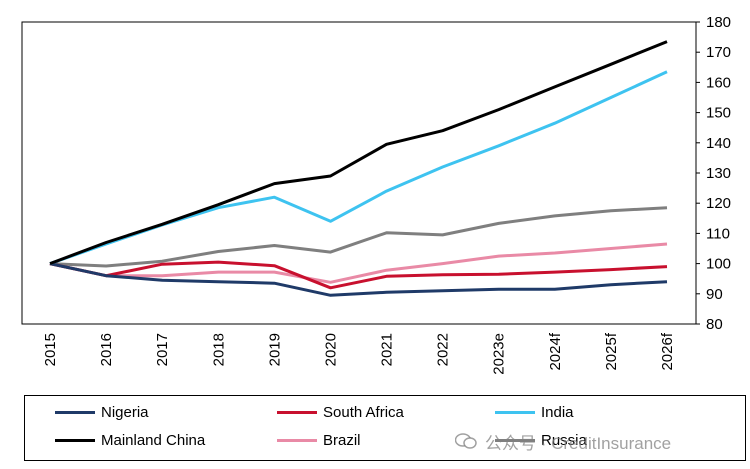 The width and height of the screenshot is (750, 469). What do you see at coordinates (718, 143) in the screenshot?
I see `y-tick-label: 140` at bounding box center [718, 143].